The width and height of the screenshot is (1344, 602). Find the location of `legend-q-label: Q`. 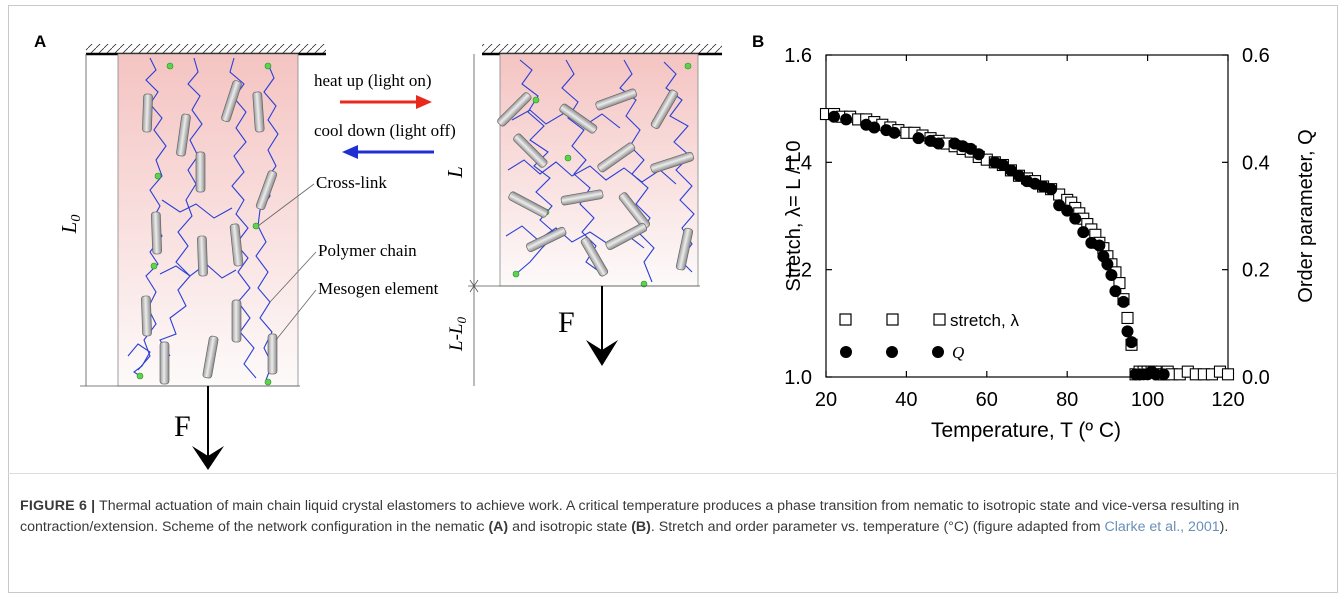

legend-q-label: Q is located at coordinates (958, 352).